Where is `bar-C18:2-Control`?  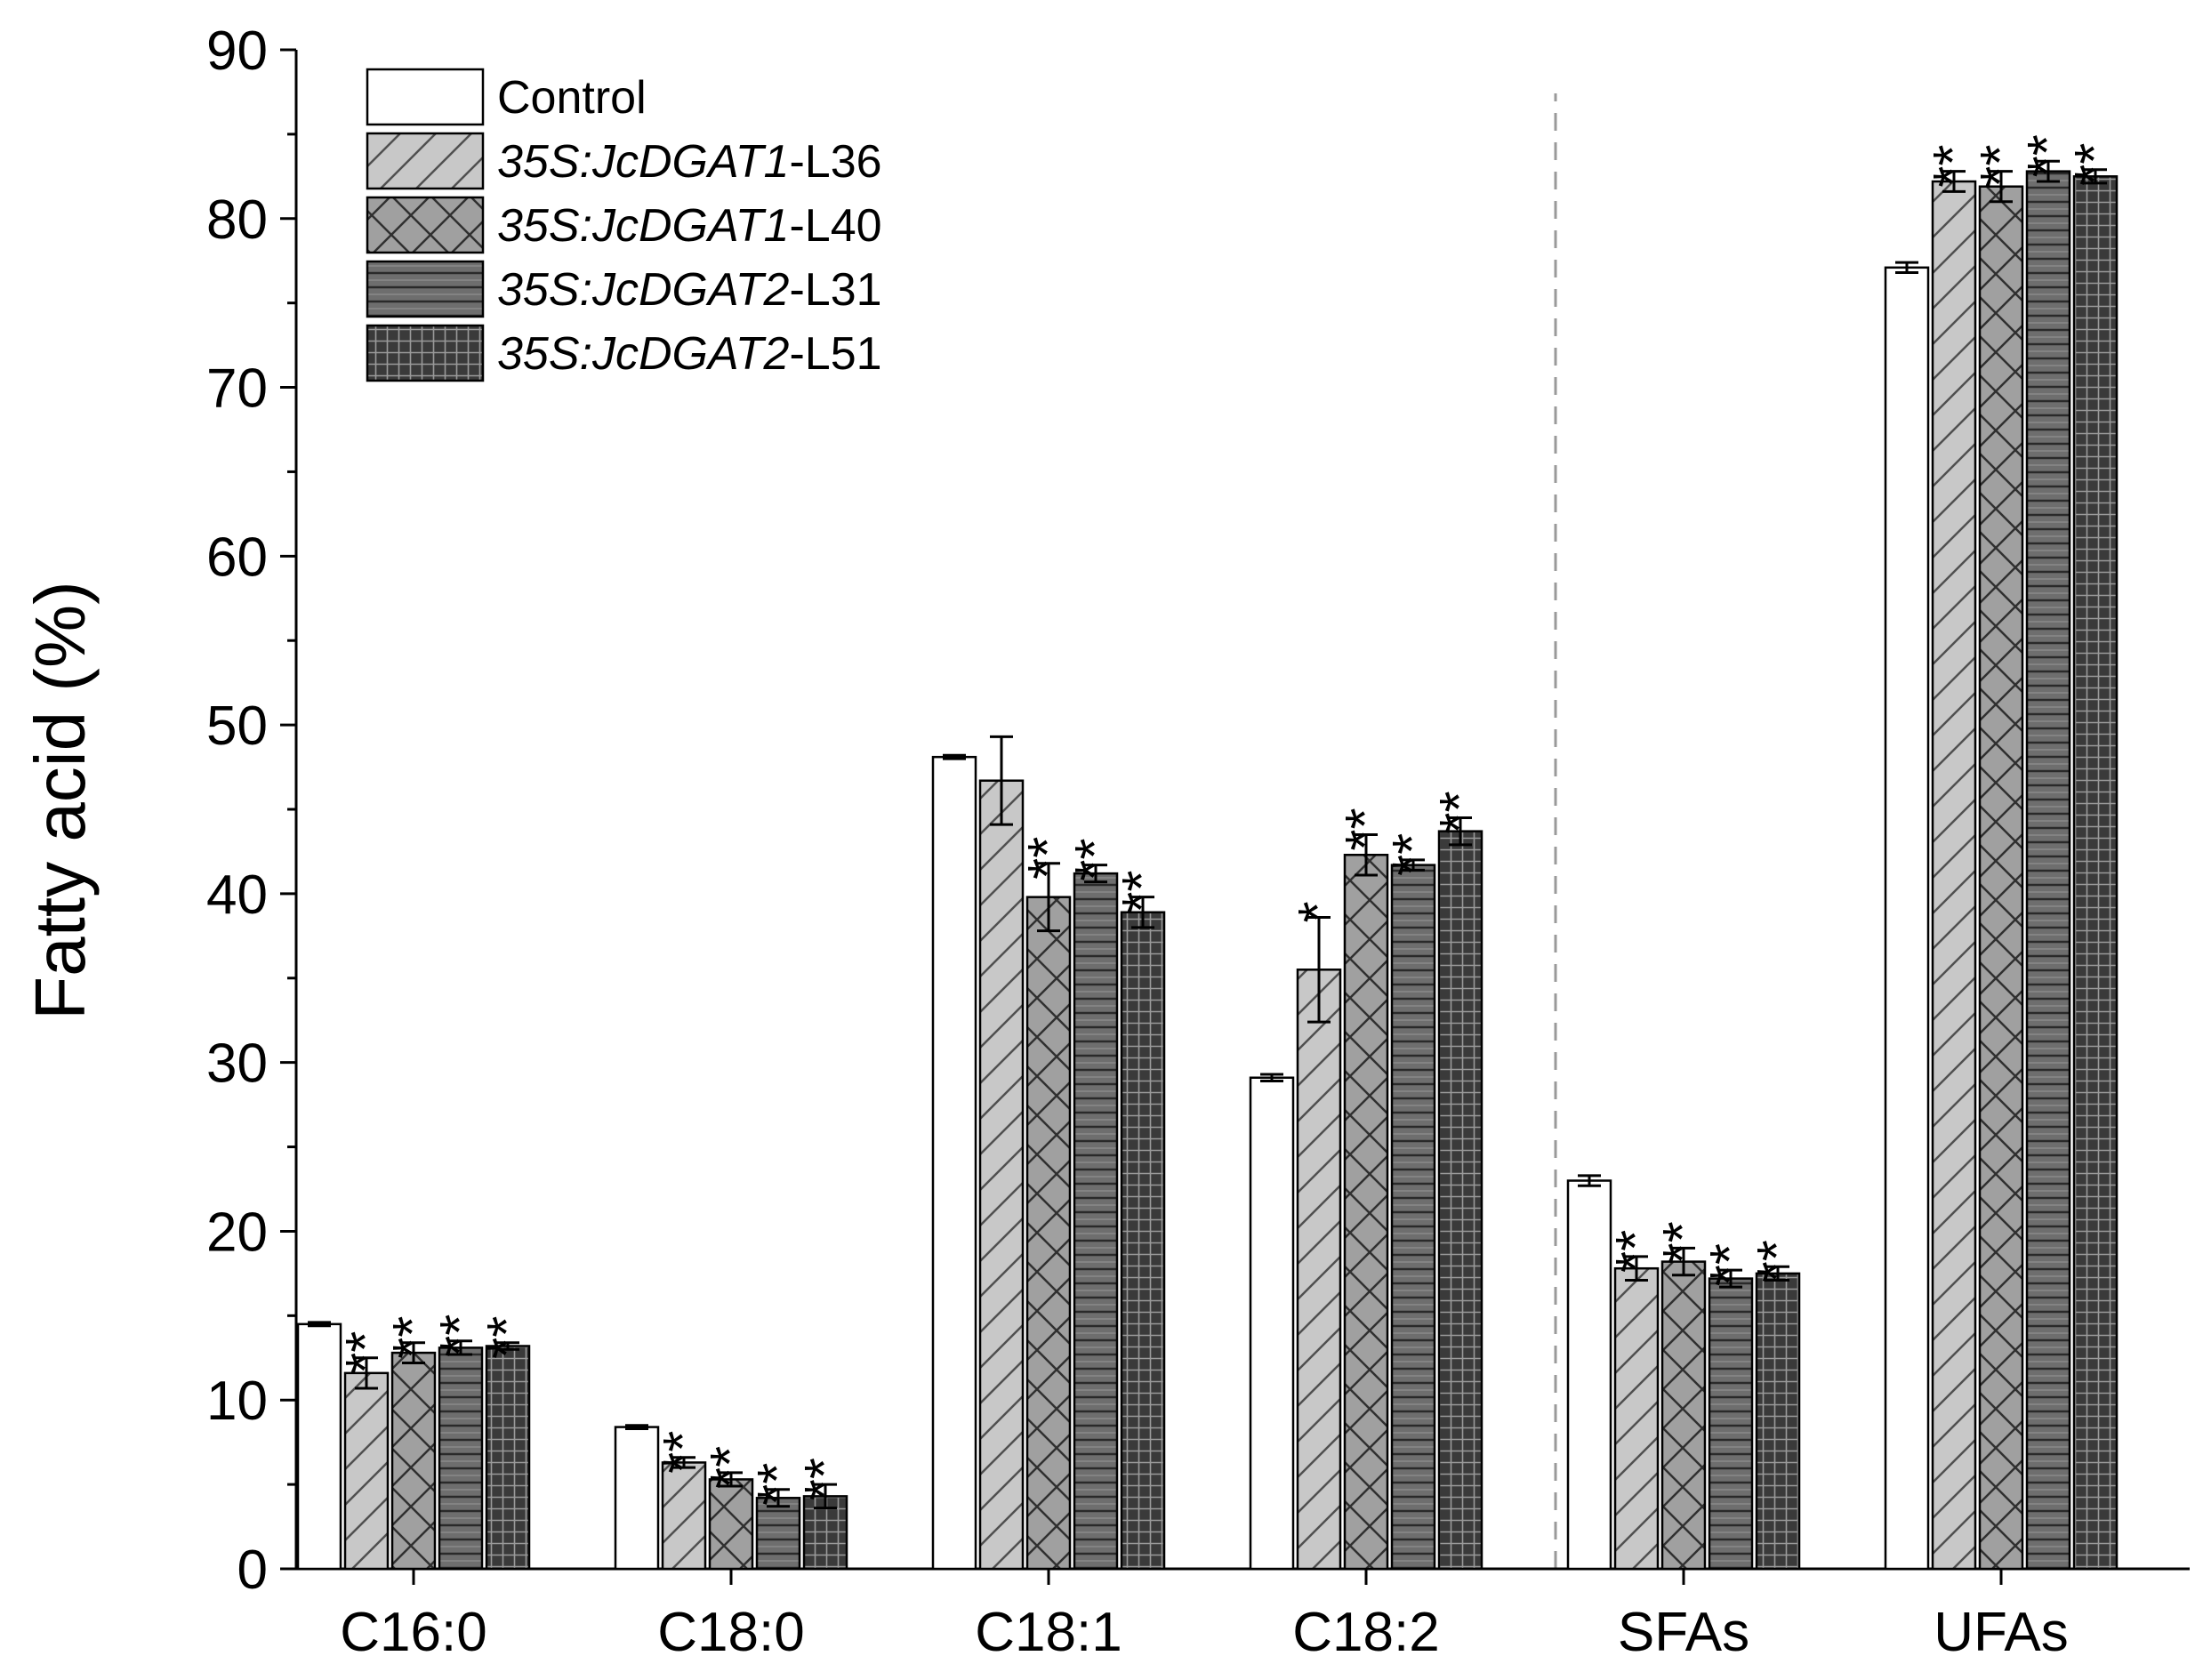 bar-C18:2-Control is located at coordinates (1272, 1323).